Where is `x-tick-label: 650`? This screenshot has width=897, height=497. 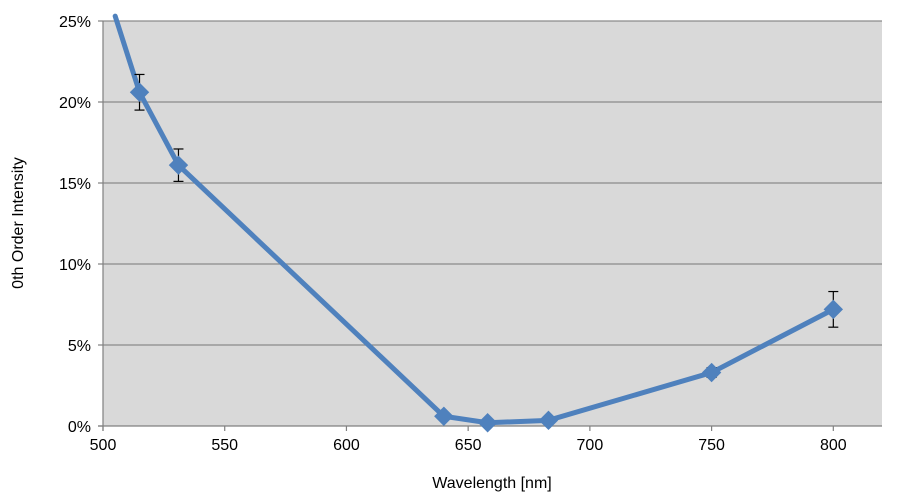 x-tick-label: 650 is located at coordinates (468, 445).